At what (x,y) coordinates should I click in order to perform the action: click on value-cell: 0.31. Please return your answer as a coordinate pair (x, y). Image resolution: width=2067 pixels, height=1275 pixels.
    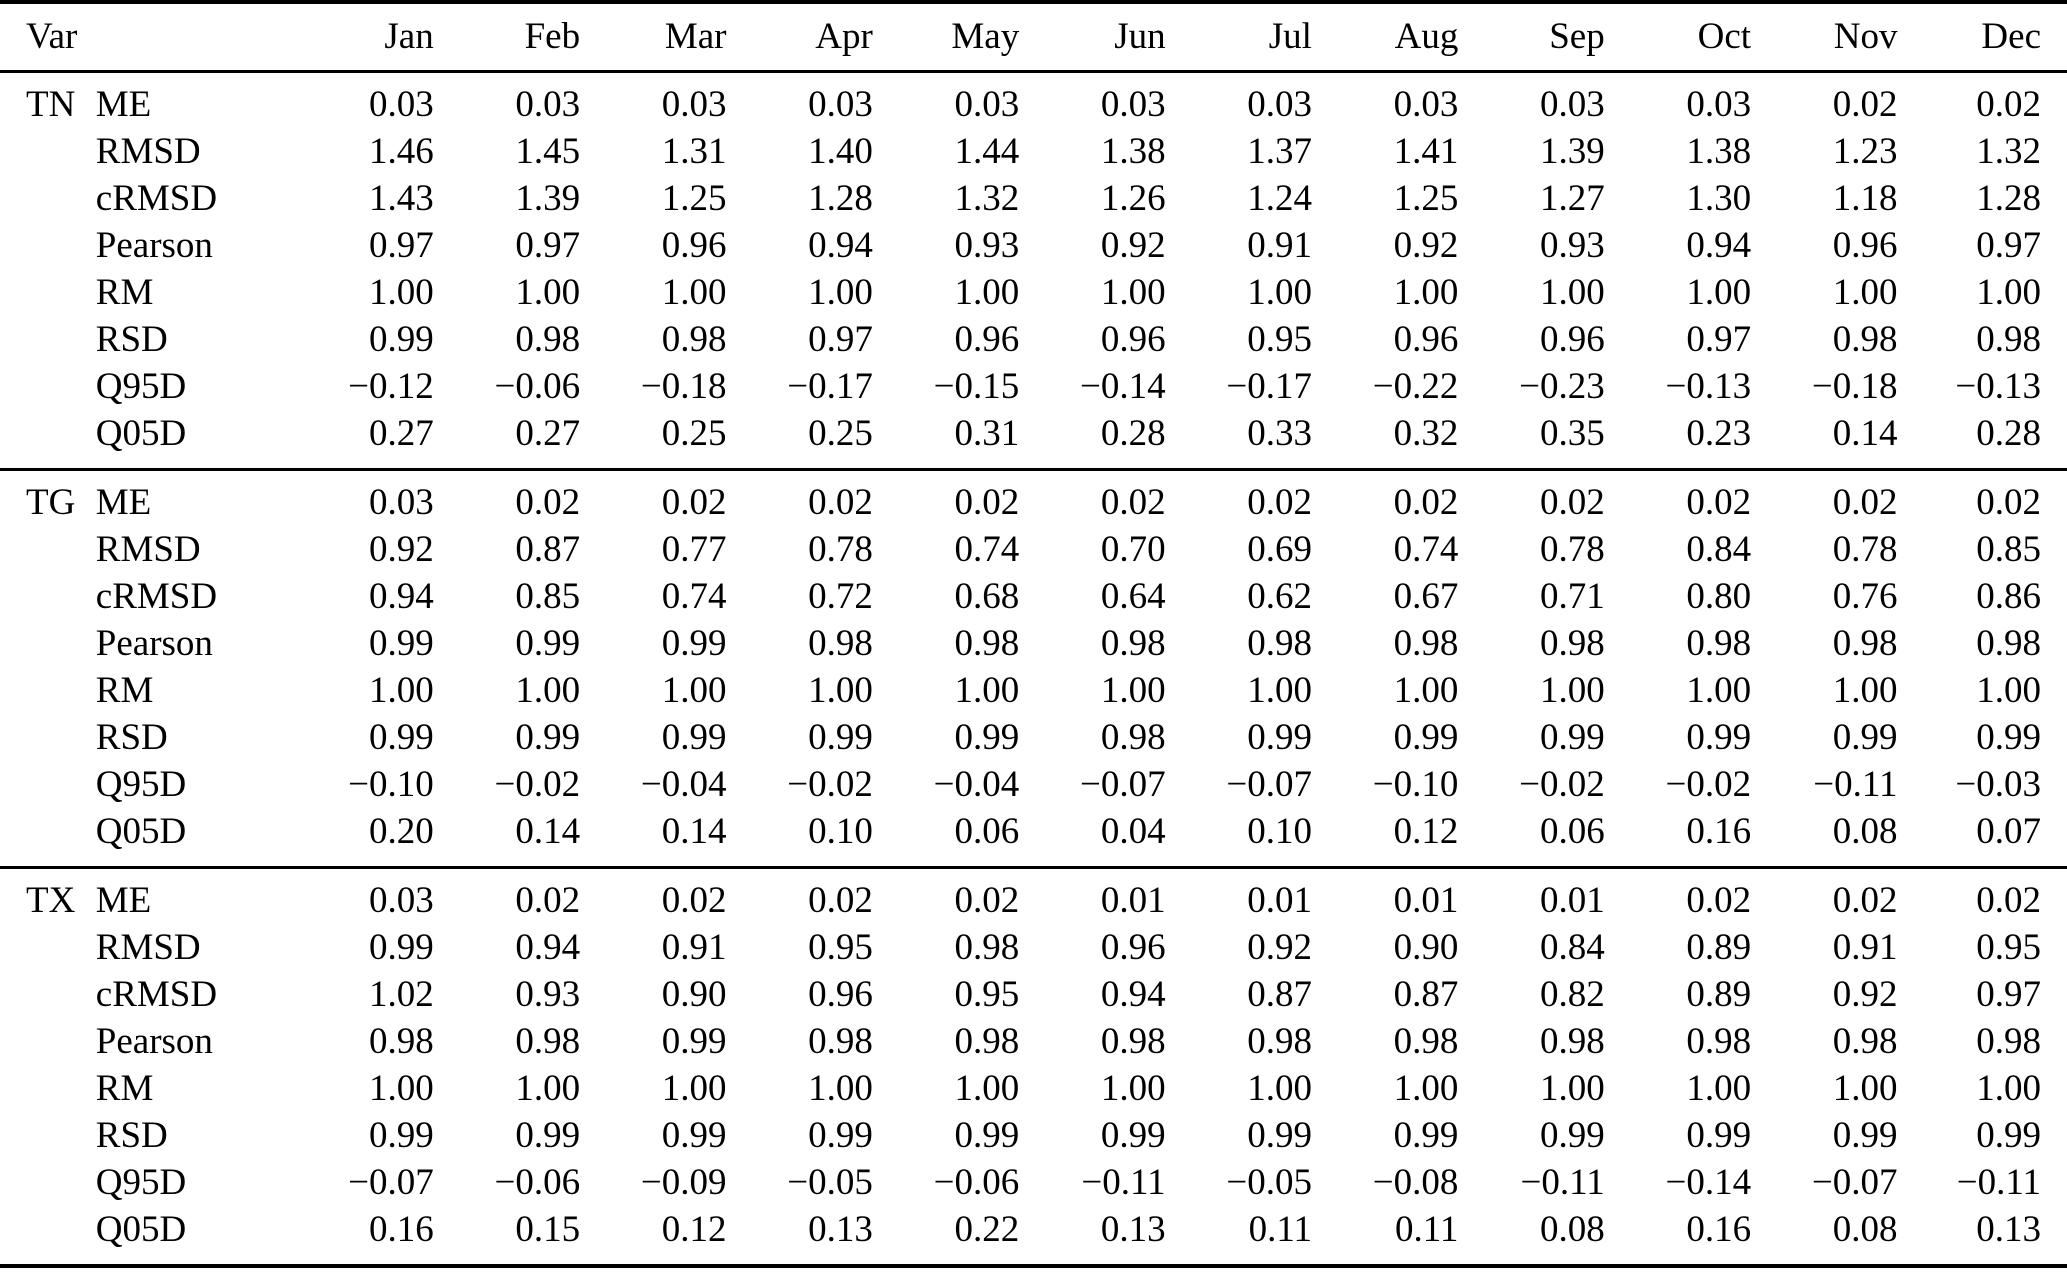
    Looking at the image, I should click on (987, 433).